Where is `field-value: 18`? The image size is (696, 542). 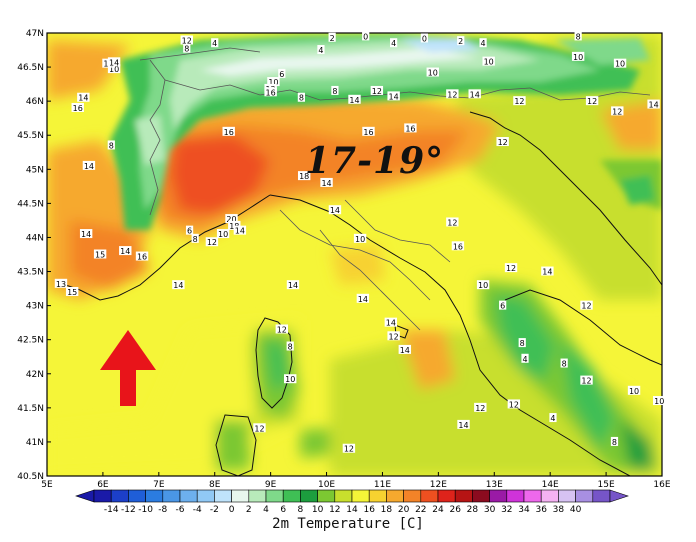 field-value: 18 is located at coordinates (304, 176).